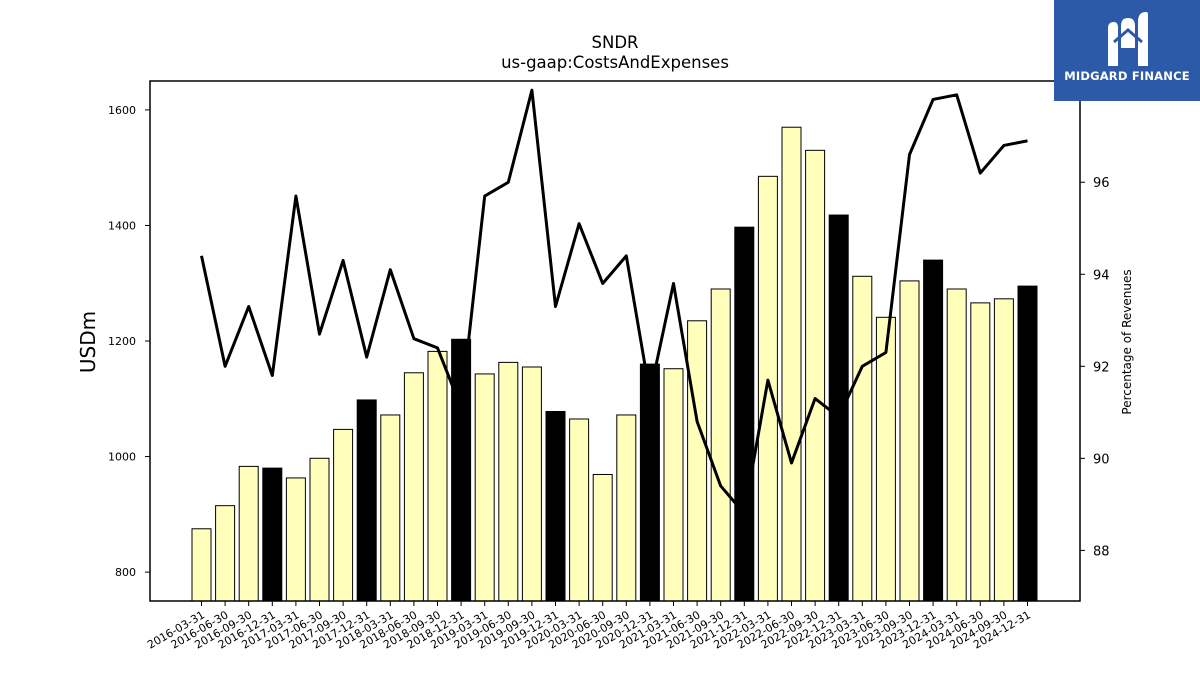 This screenshot has height=675, width=1200. I want to click on y2-tick-label: 92, so click(1101, 367).